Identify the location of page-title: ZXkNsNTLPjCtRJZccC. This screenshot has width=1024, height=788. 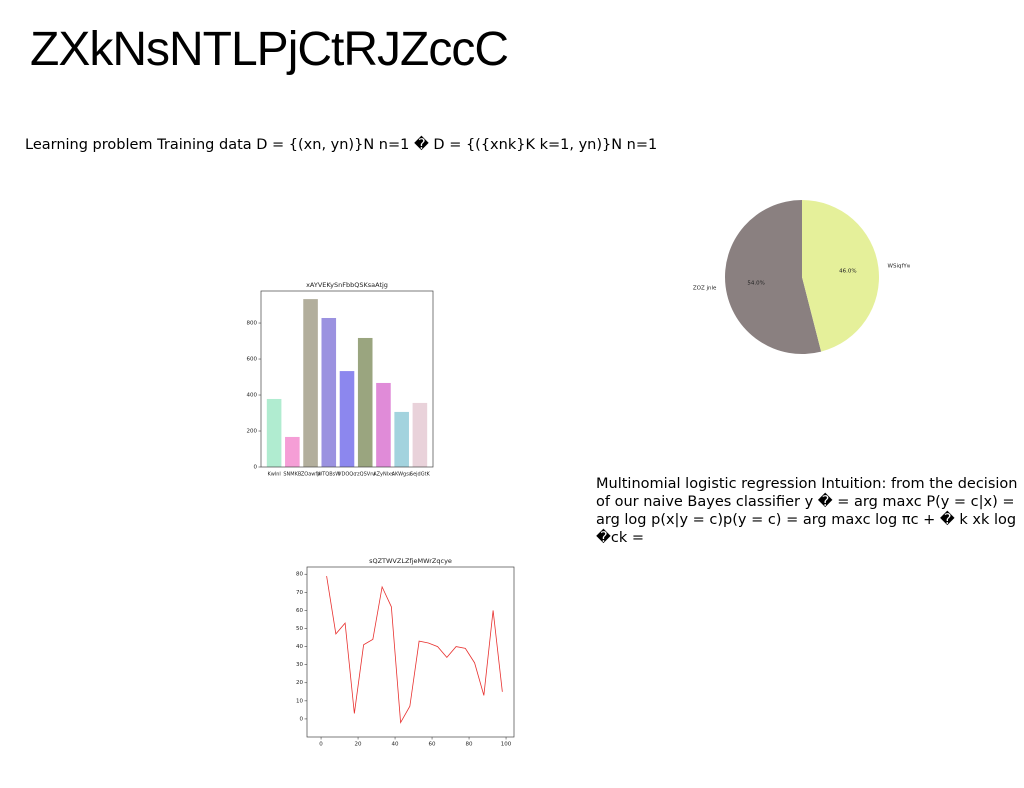
(269, 49).